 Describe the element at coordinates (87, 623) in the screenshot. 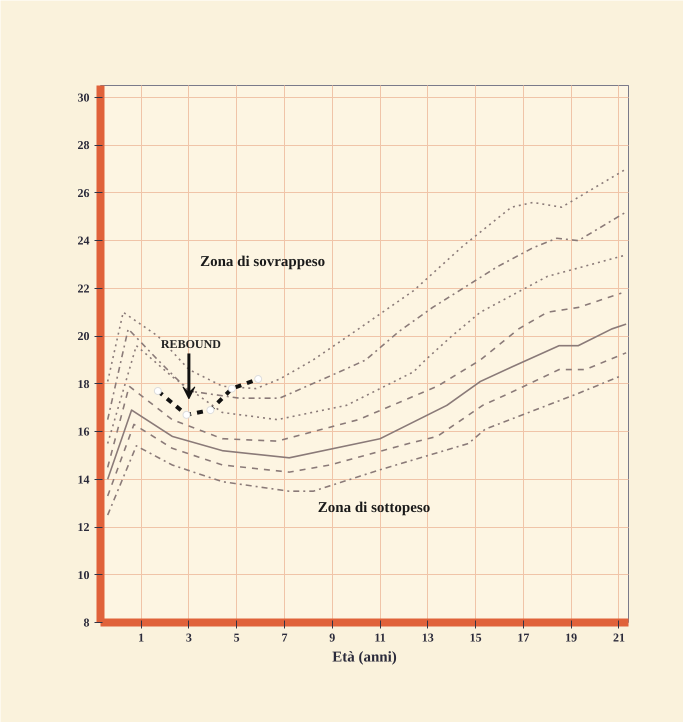

I see `y-tick-label: 8` at that location.